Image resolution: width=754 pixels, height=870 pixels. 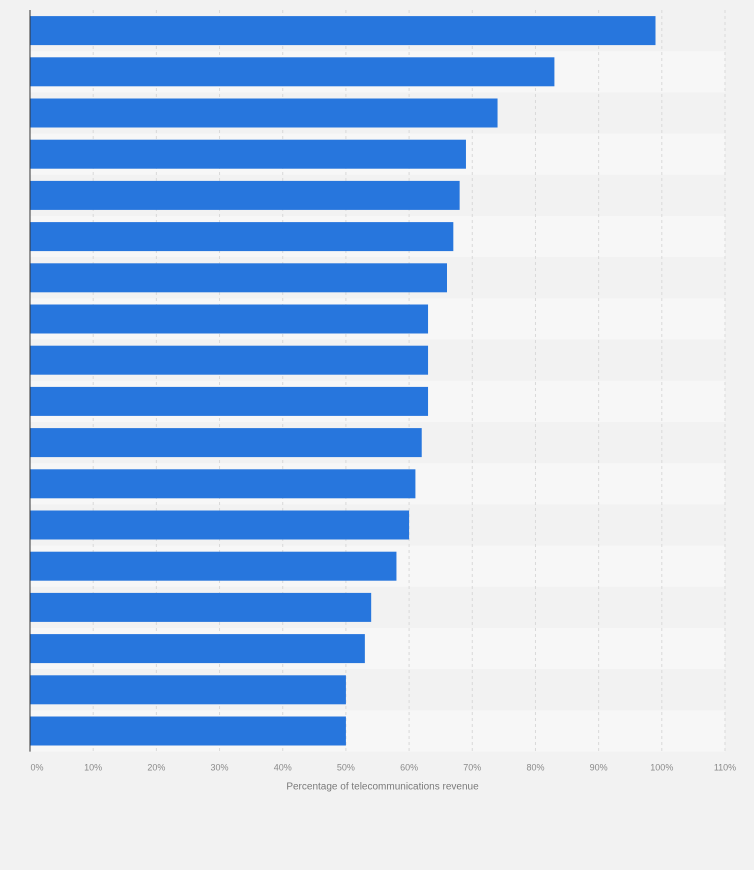 What do you see at coordinates (220, 768) in the screenshot?
I see `x-tick-label: 30%` at bounding box center [220, 768].